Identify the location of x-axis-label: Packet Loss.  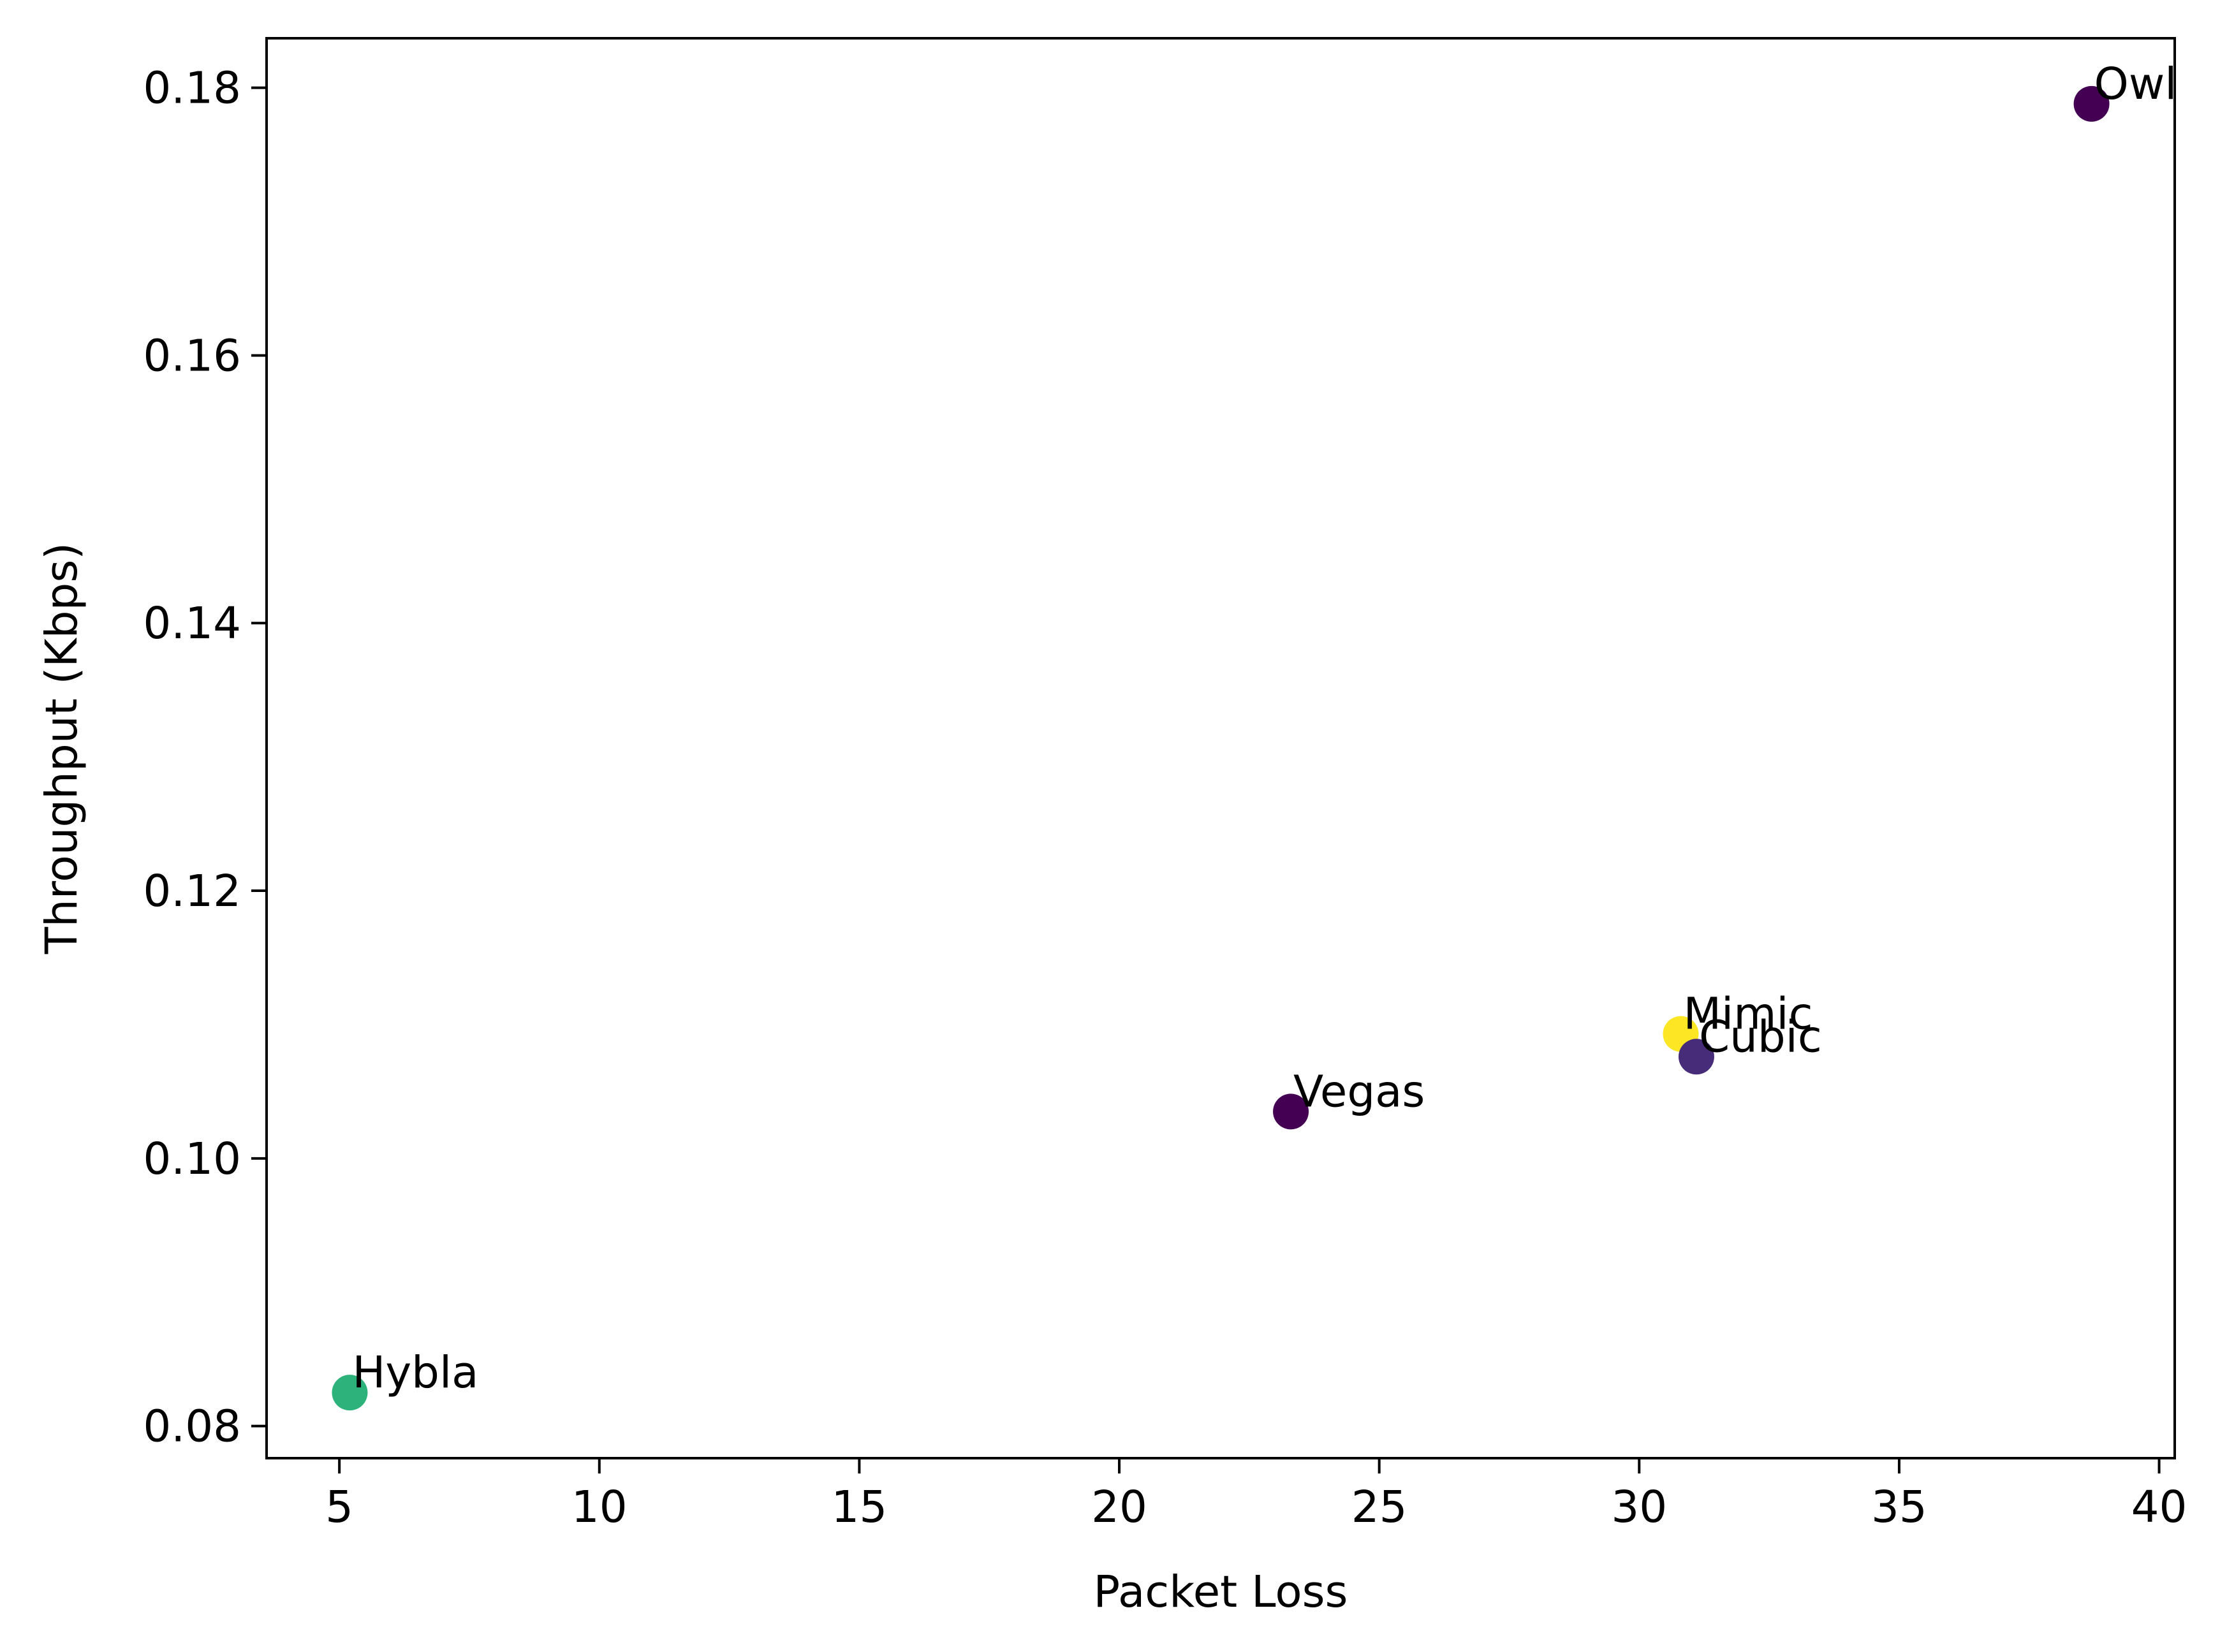
(1220, 1593).